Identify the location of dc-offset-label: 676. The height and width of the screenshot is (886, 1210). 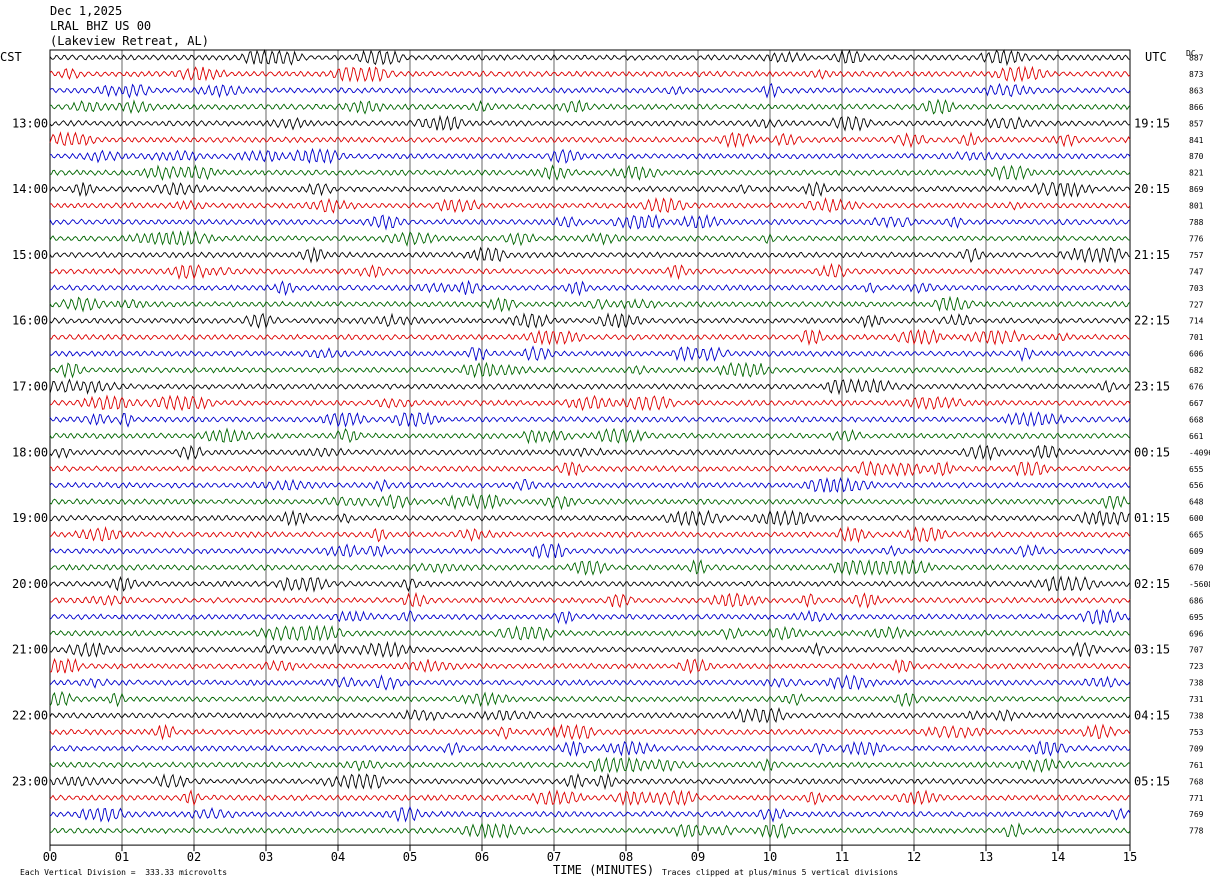
(1196, 387).